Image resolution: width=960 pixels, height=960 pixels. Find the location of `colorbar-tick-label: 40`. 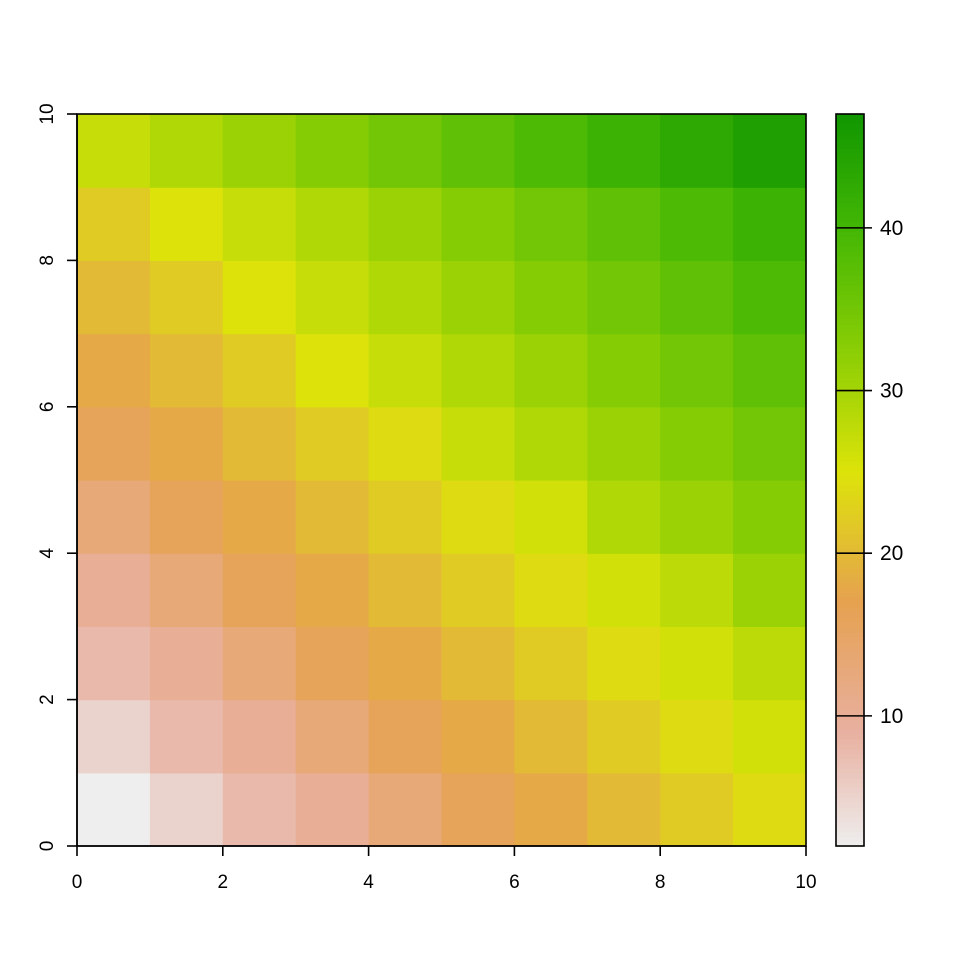

colorbar-tick-label: 40 is located at coordinates (891, 228).